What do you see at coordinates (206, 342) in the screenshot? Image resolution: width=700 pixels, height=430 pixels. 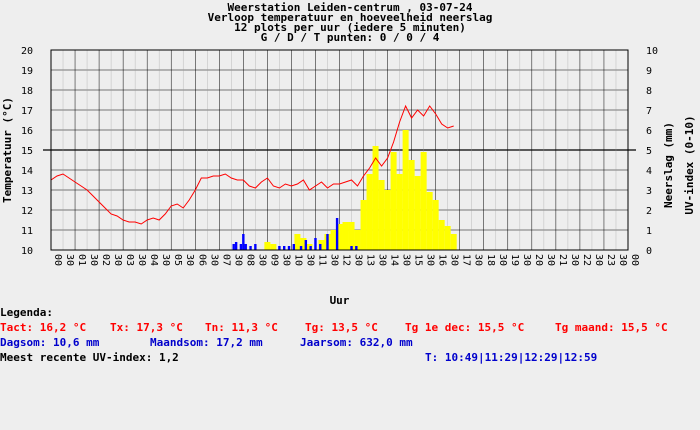 I see `legend-maandsom: Maandsom: 17,2 mm` at bounding box center [206, 342].